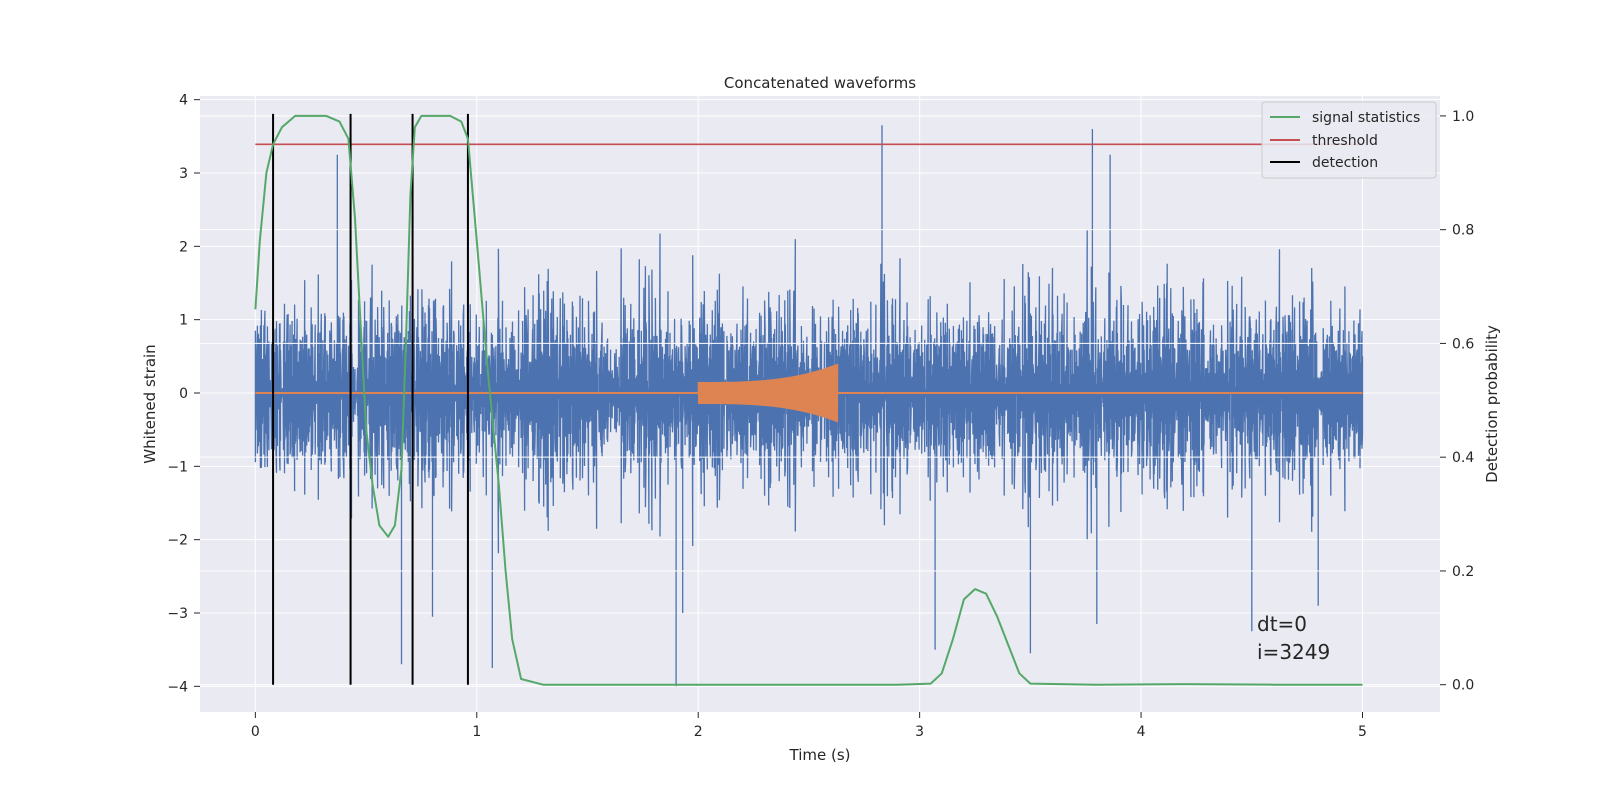 The height and width of the screenshot is (800, 1600). Describe the element at coordinates (1463, 231) in the screenshot. I see `y2-tick-label: 0.8` at that location.